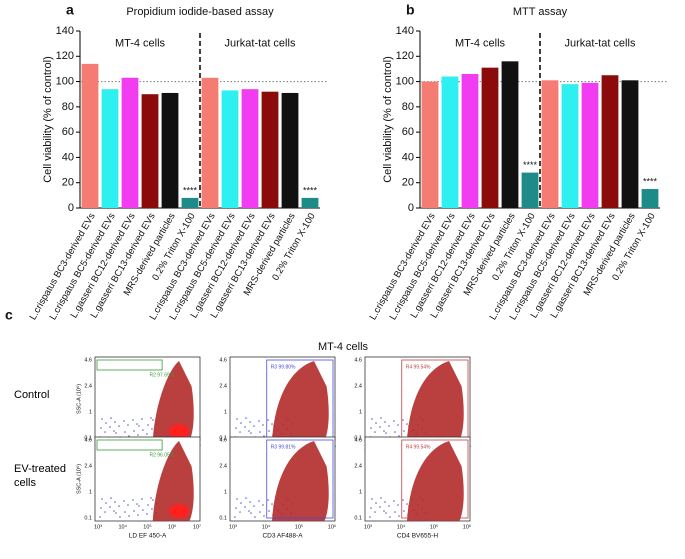 This screenshot has width=685, height=559. What do you see at coordinates (283, 367) in the screenshot?
I see `gate-label: R3 99.80%` at bounding box center [283, 367].